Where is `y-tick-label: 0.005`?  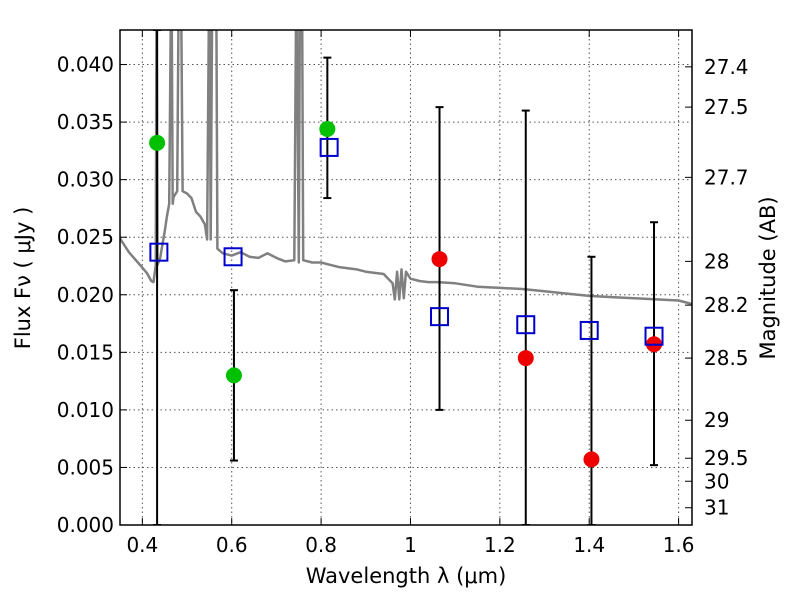 y-tick-label: 0.005 is located at coordinates (85, 467).